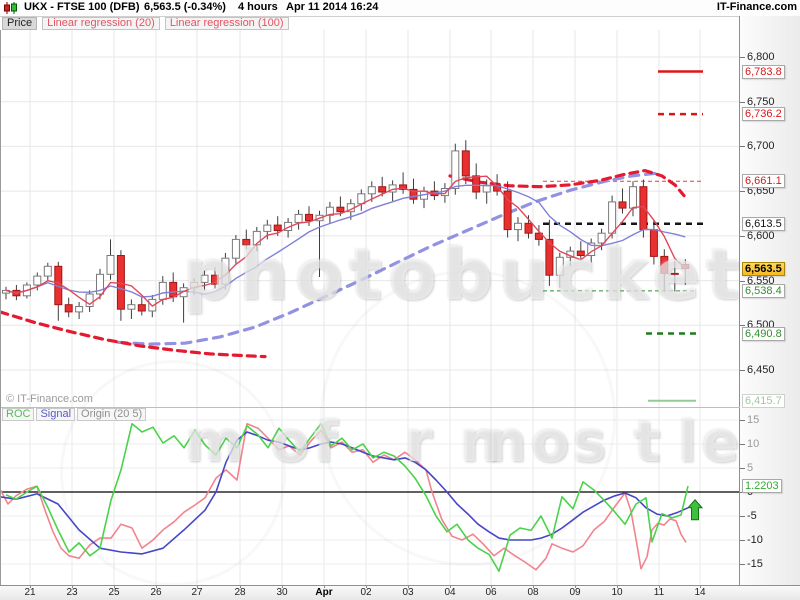  I want to click on tab-origin: Origin (20 5), so click(112, 414).